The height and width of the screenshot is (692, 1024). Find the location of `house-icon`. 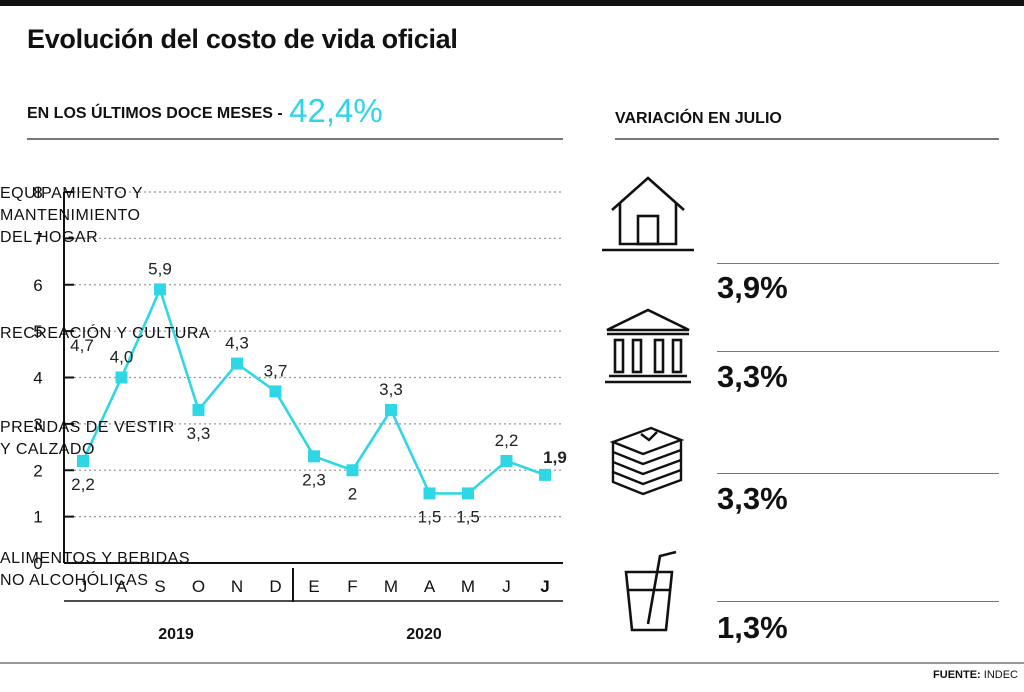

house-icon is located at coordinates (648, 214).